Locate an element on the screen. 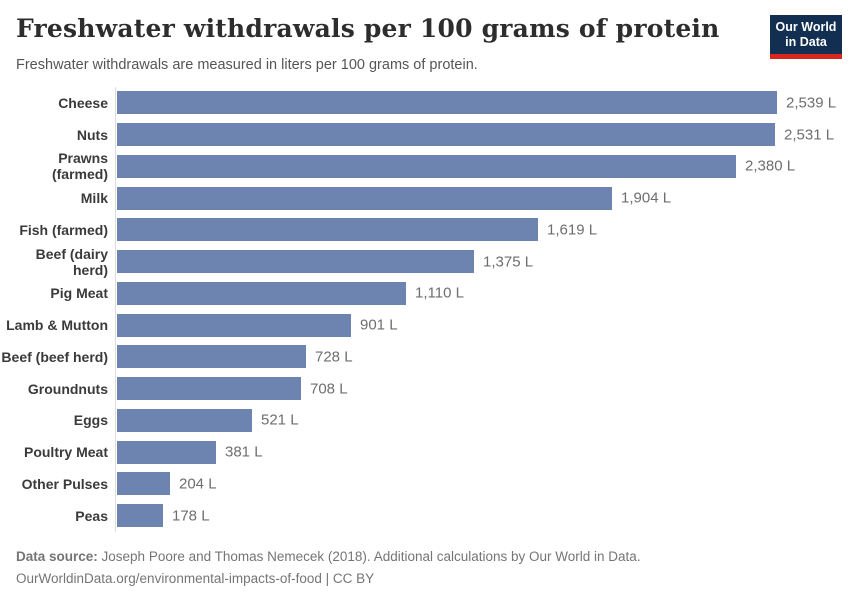  chart-row: Beef (dairy herd) 1,375 L is located at coordinates (425, 262).